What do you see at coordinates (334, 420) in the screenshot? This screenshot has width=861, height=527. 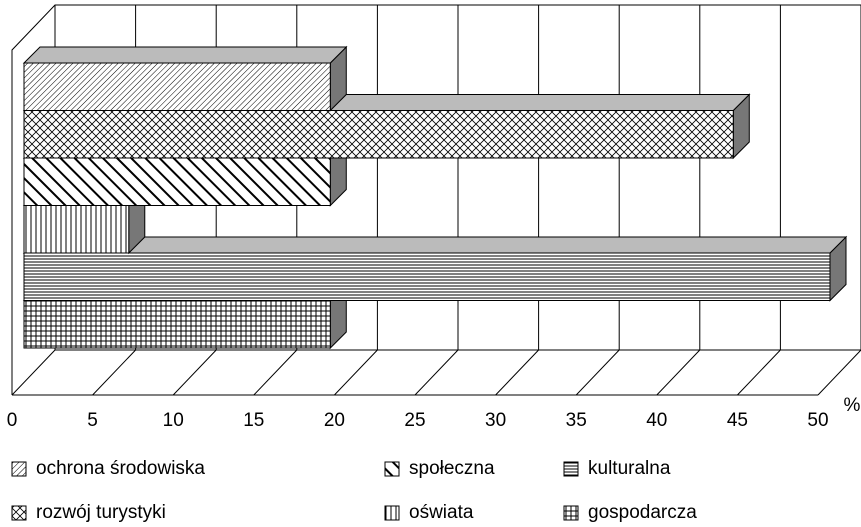 I see `x-tick-label: 20` at bounding box center [334, 420].